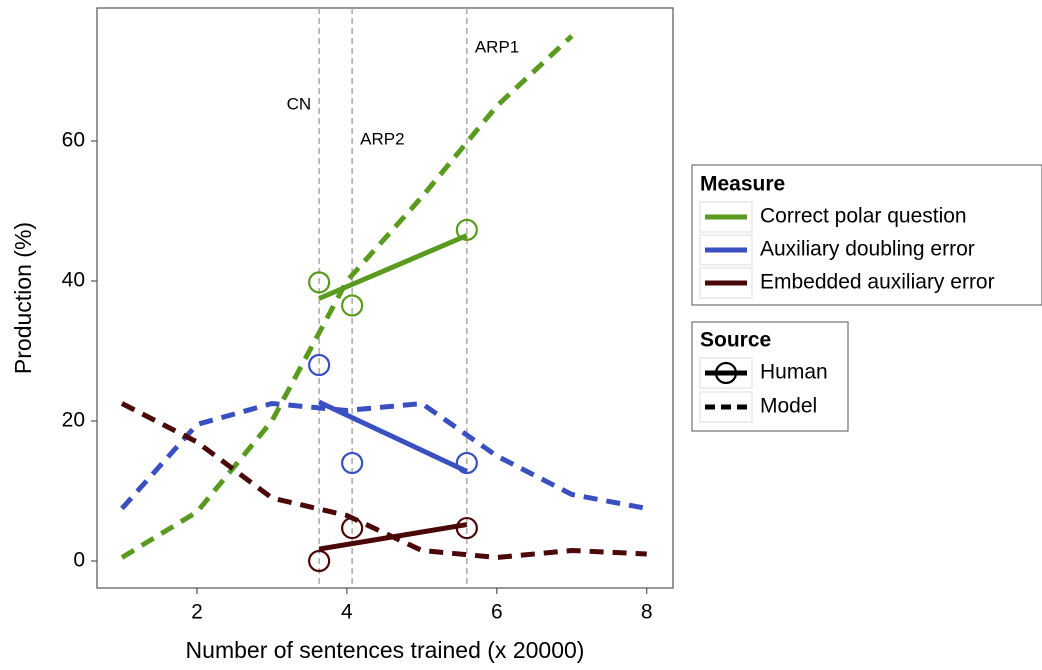 This screenshot has height=670, width=1042. Describe the element at coordinates (347, 612) in the screenshot. I see `x-tick-label: 4` at that location.